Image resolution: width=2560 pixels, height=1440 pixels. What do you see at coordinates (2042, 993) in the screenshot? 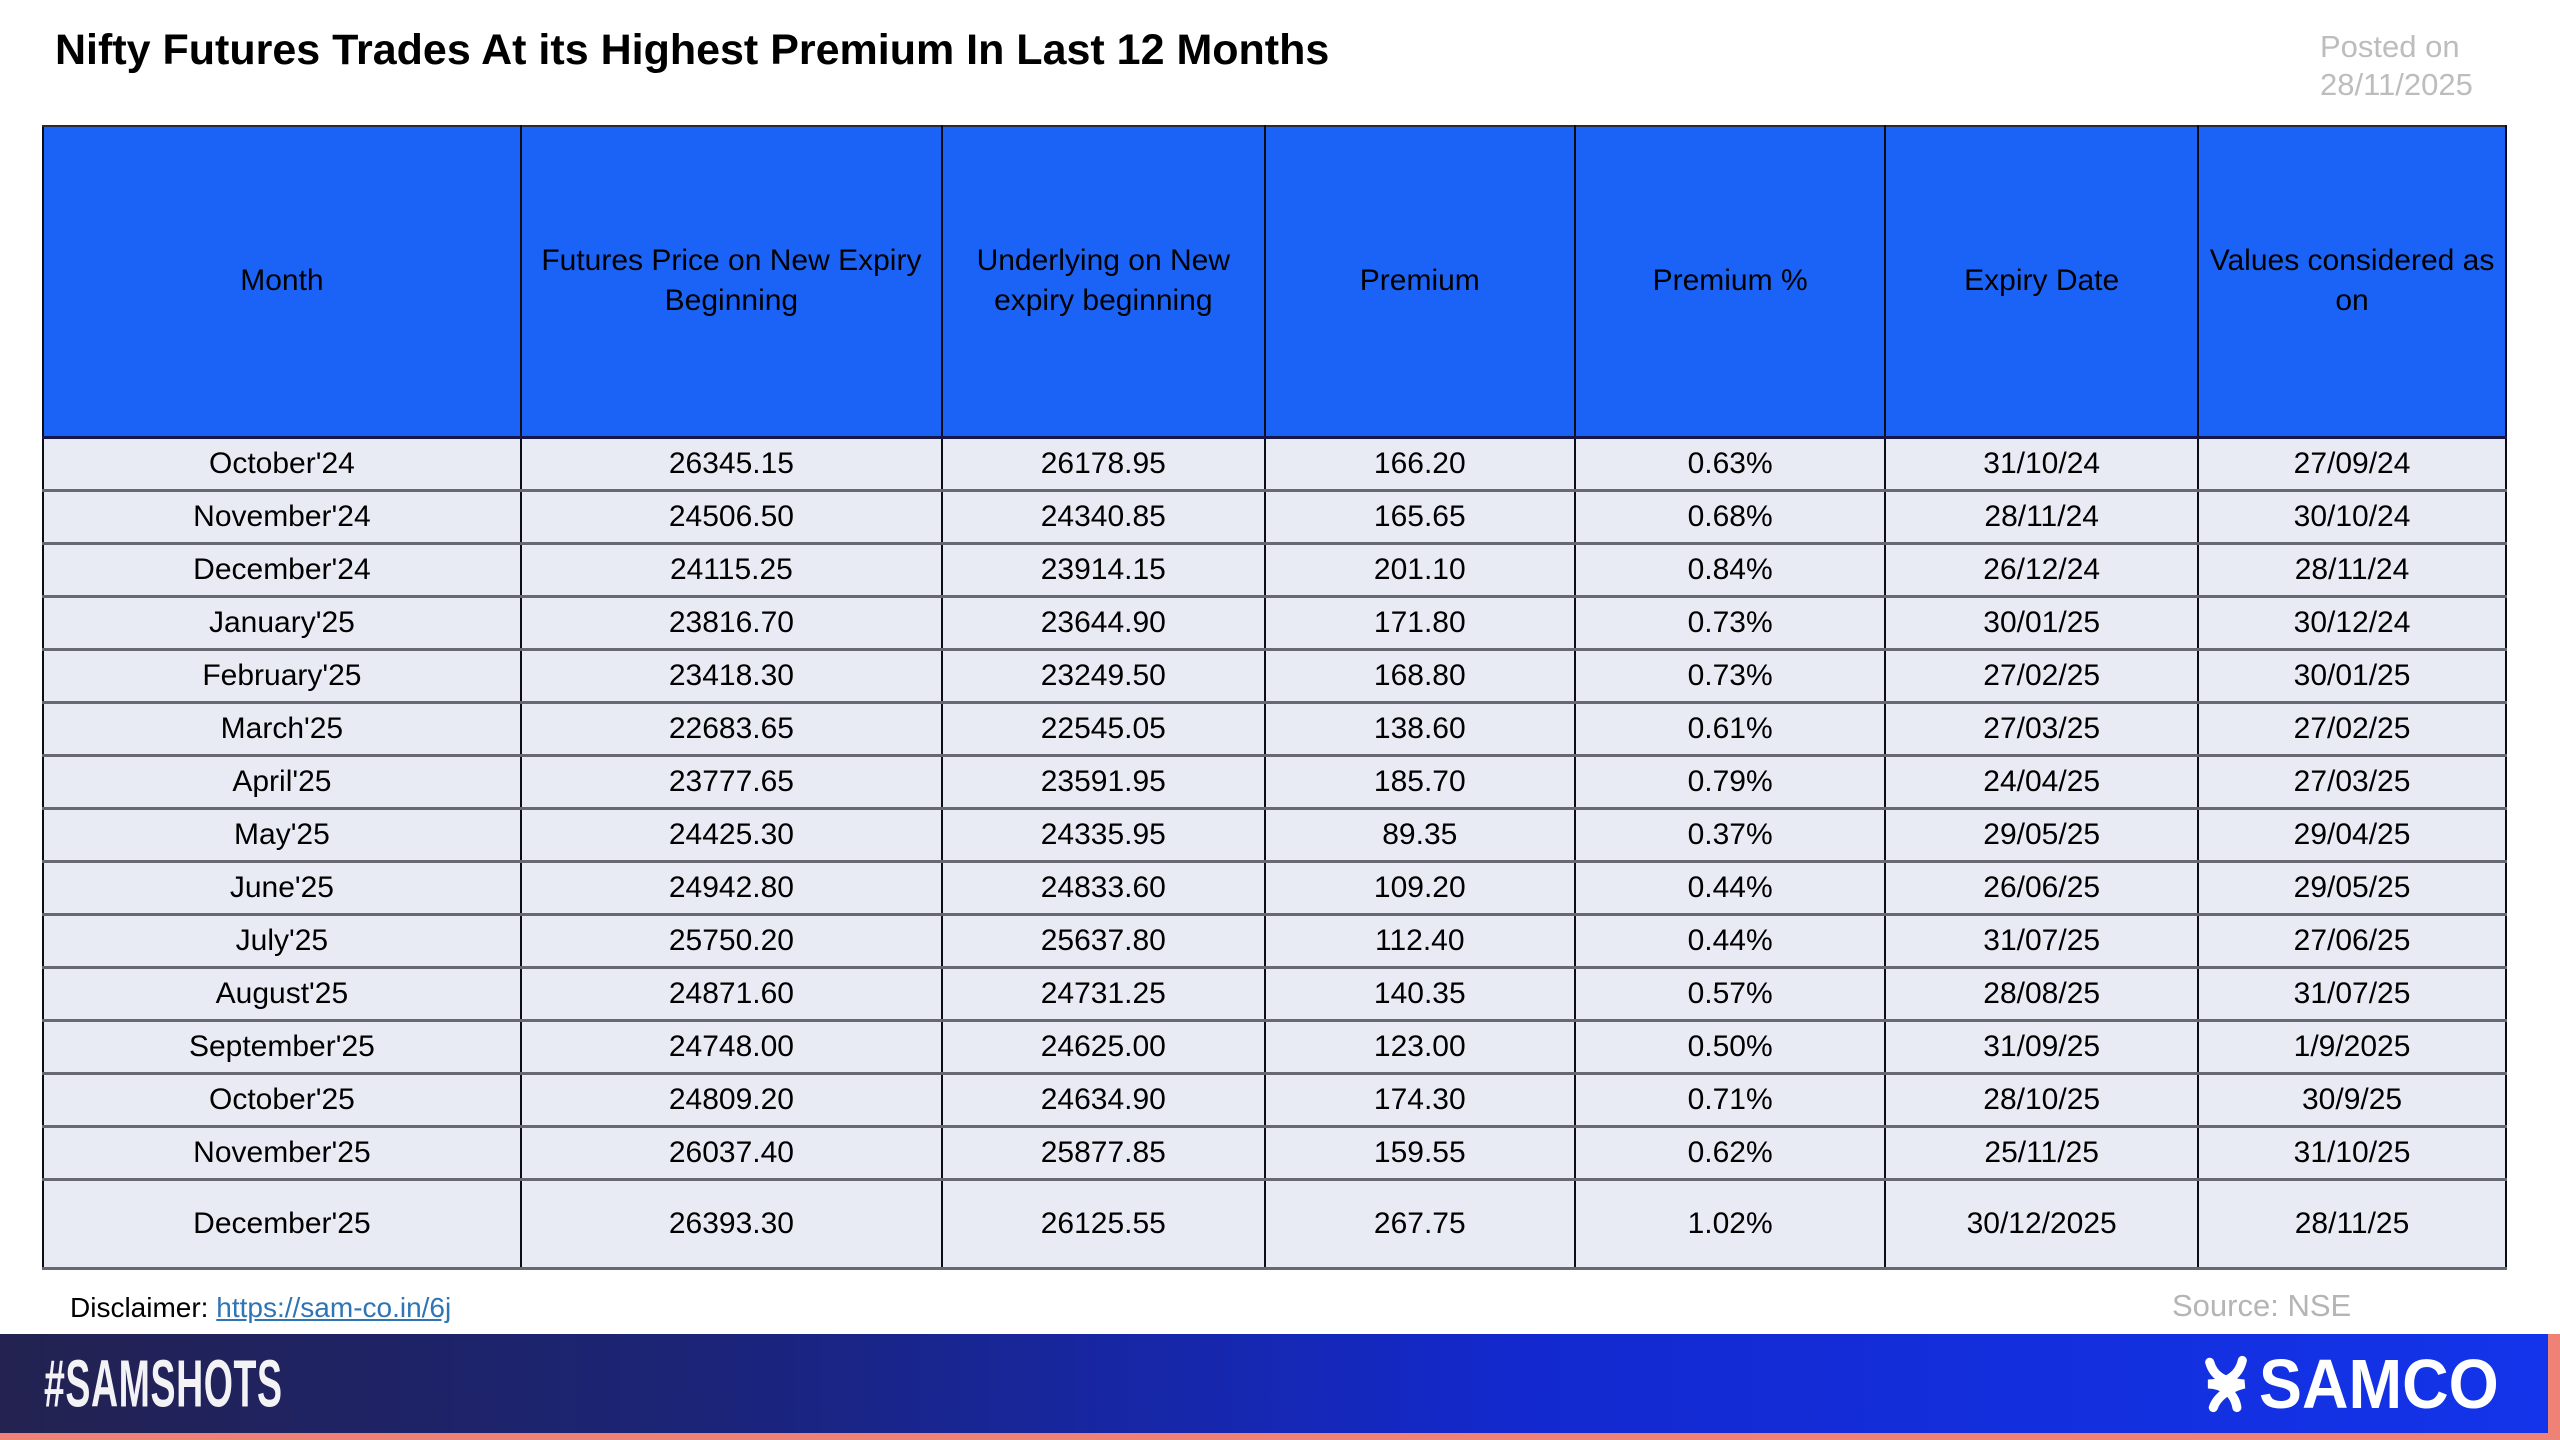
I see `table-cell: 28/08/25` at bounding box center [2042, 993].